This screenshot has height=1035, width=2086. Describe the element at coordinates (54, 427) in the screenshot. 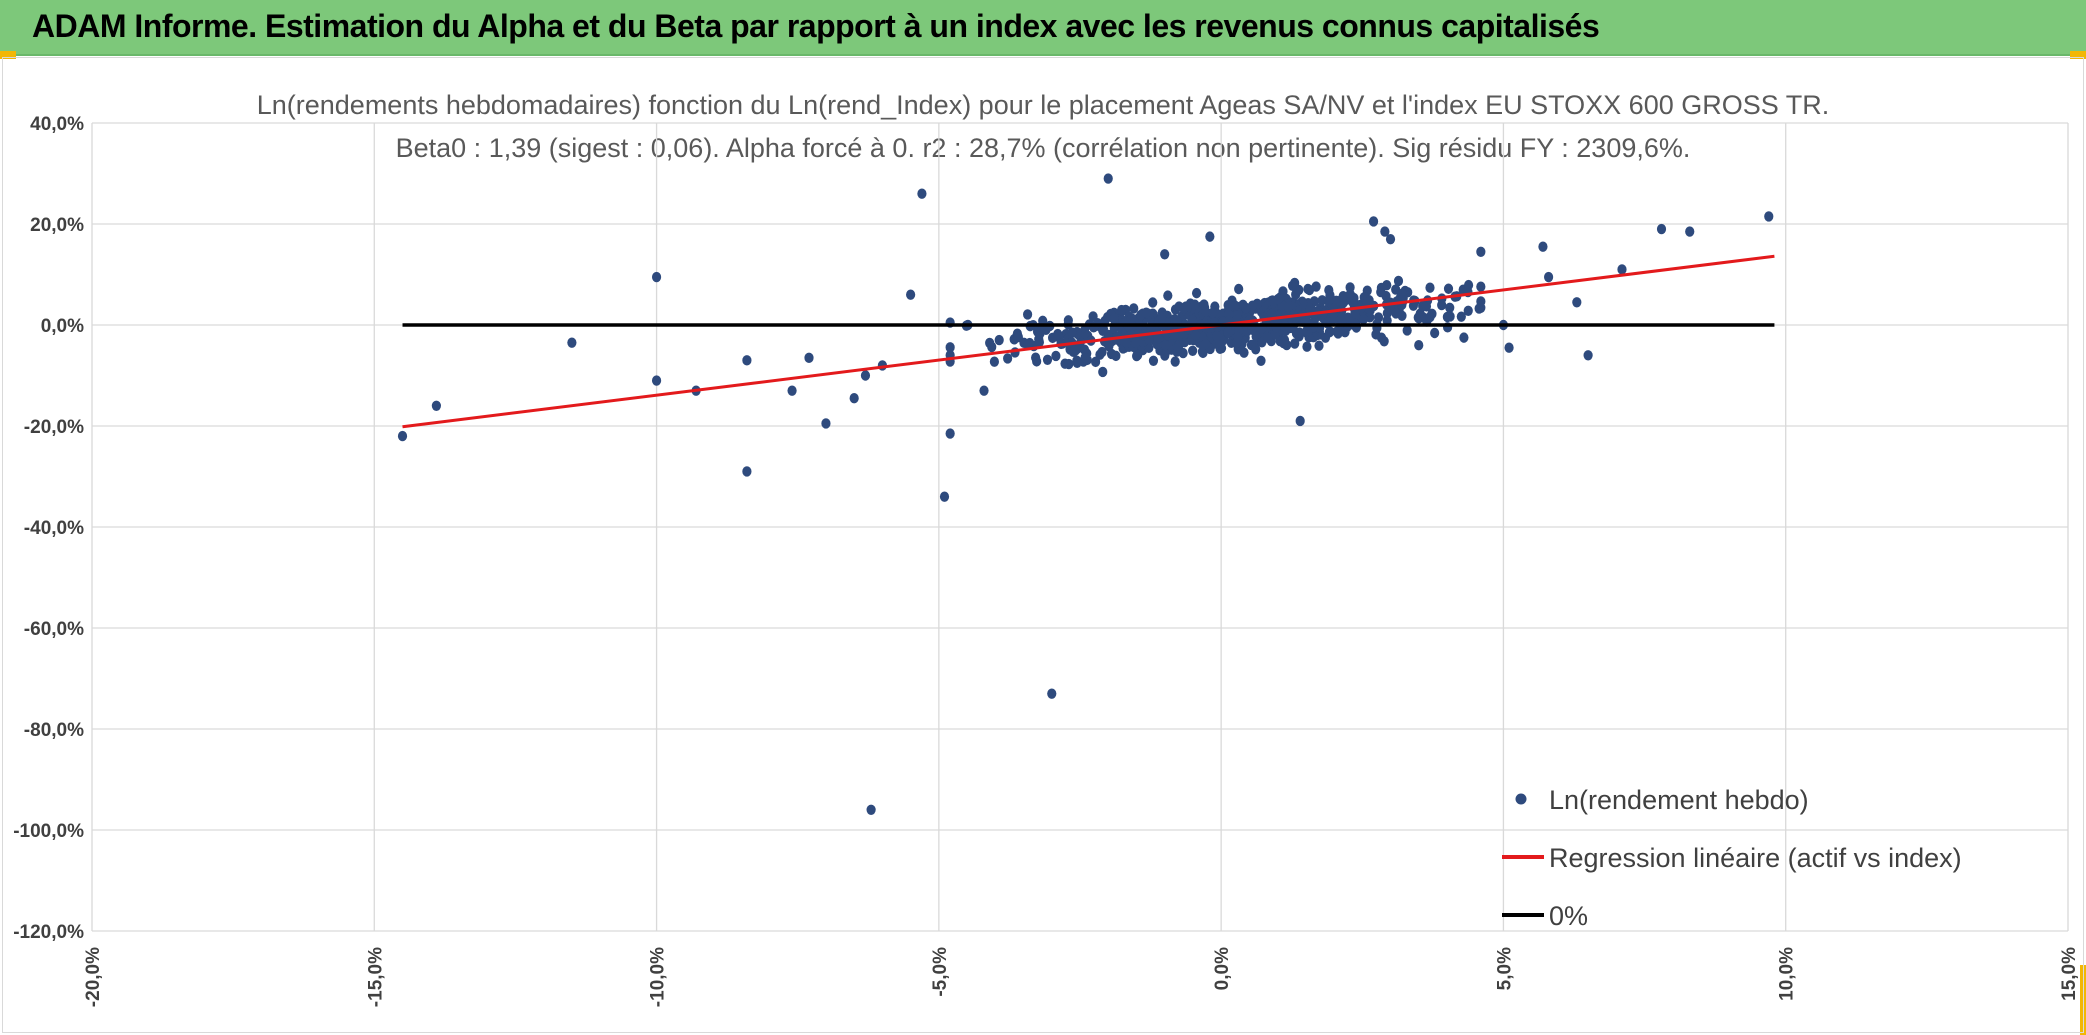

I see `y-tick-label: -20,0%` at that location.